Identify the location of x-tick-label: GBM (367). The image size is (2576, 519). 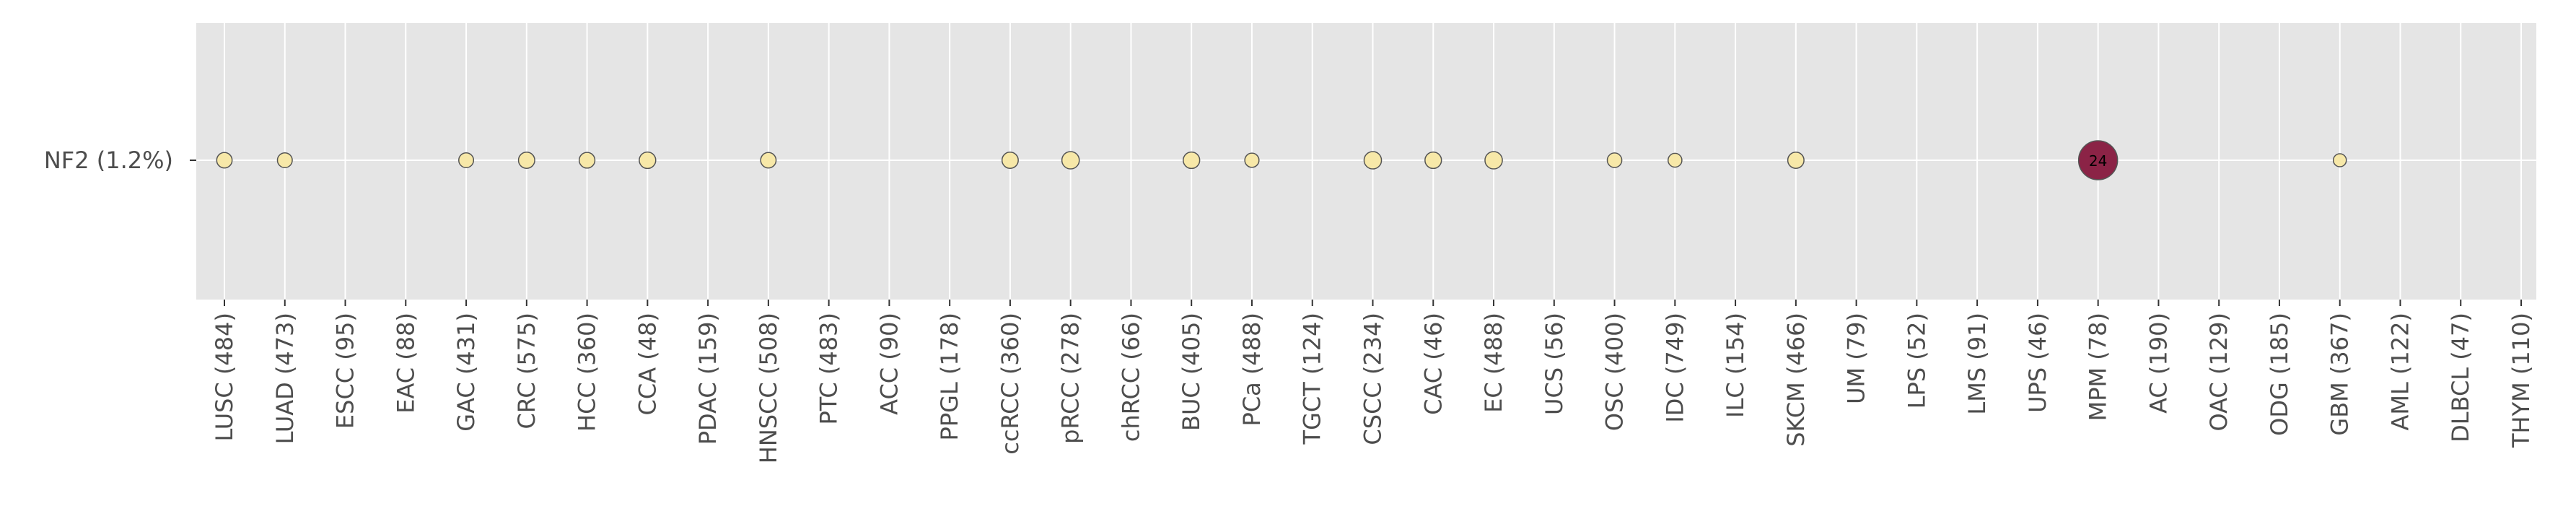
(2340, 374).